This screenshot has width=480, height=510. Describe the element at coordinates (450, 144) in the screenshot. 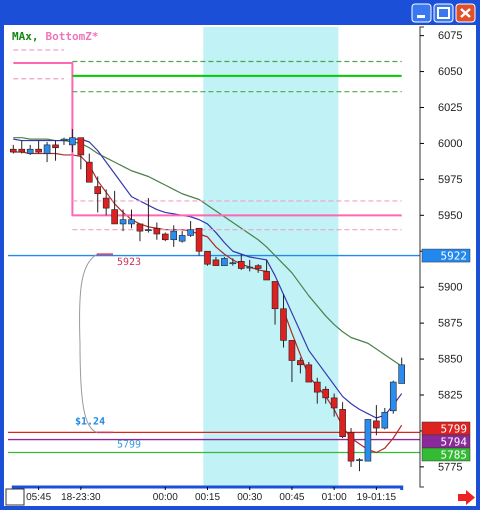

I see `y-tick-label: 6000` at that location.